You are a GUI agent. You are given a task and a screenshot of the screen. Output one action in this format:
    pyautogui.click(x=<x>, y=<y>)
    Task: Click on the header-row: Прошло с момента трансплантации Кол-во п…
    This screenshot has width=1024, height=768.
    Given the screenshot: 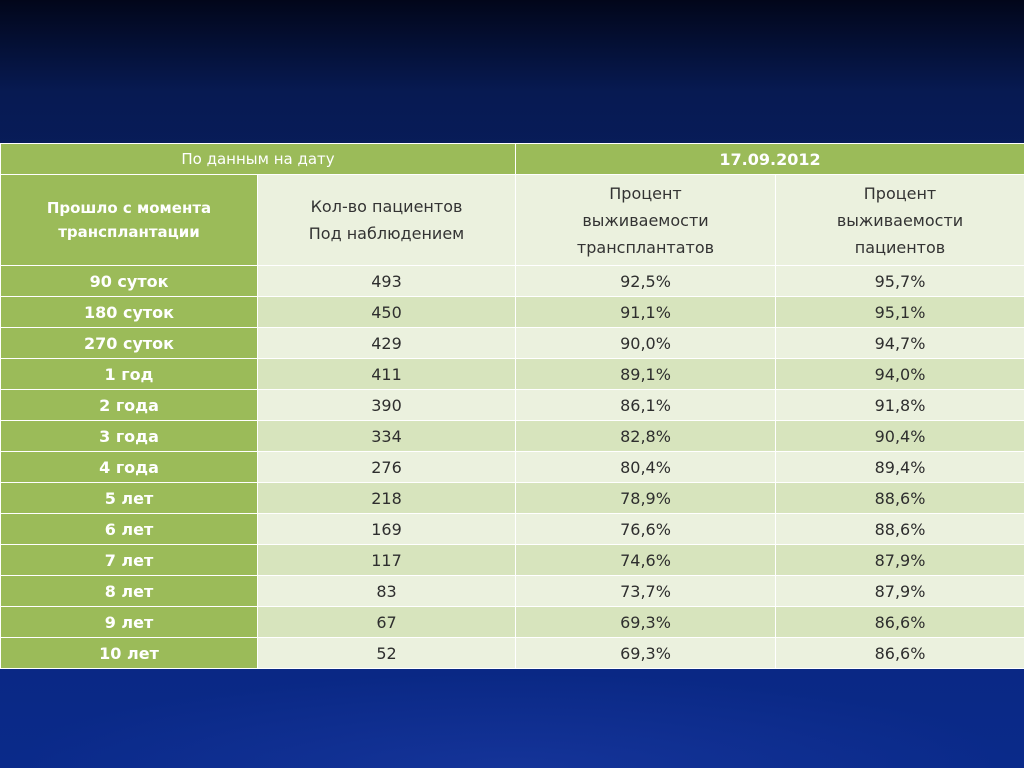 What is the action you would take?
    pyautogui.click(x=512, y=220)
    